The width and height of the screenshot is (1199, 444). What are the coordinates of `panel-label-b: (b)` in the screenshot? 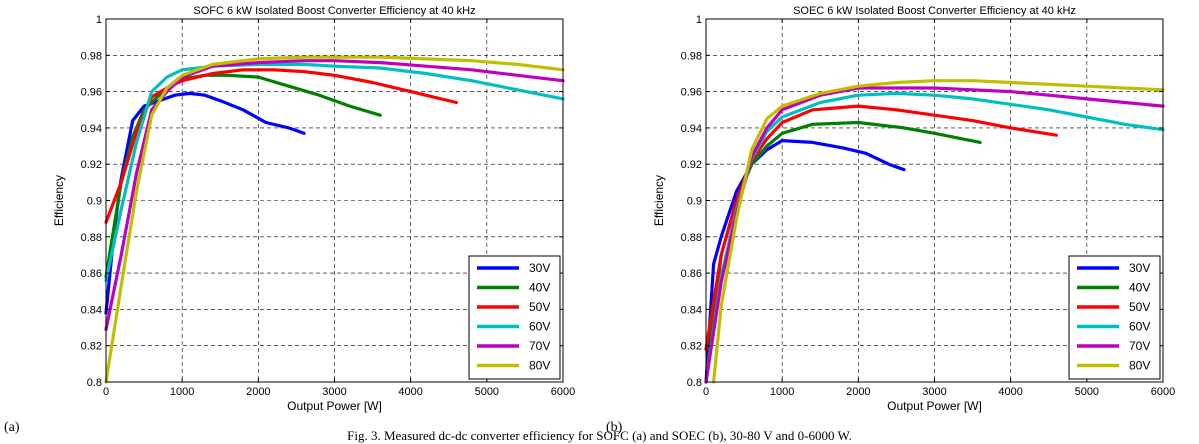 It's located at (614, 427).